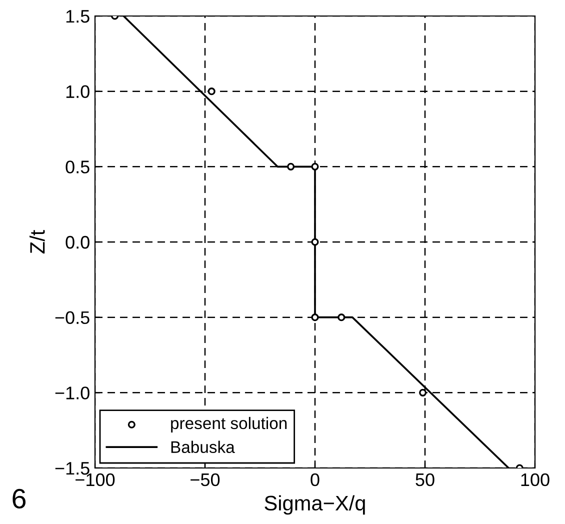 This screenshot has height=524, width=565. What do you see at coordinates (72, 317) in the screenshot?
I see `y-tick-label: −0.5` at bounding box center [72, 317].